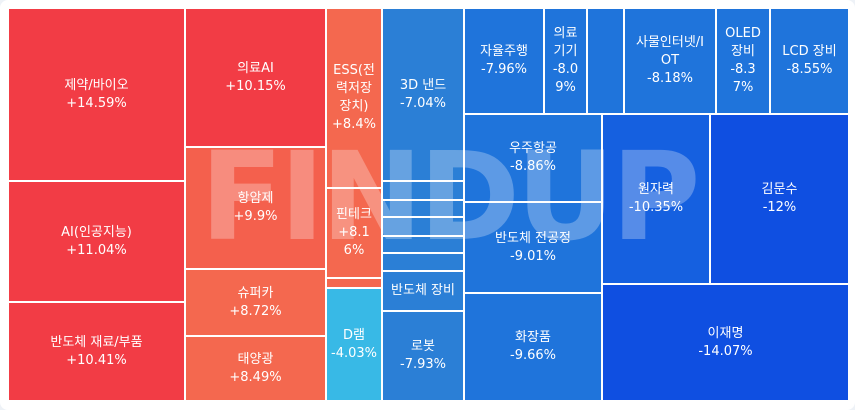 The height and width of the screenshot is (410, 855). Describe the element at coordinates (255, 302) in the screenshot. I see `tile-supercar: 슈퍼카 +8.72%` at that location.